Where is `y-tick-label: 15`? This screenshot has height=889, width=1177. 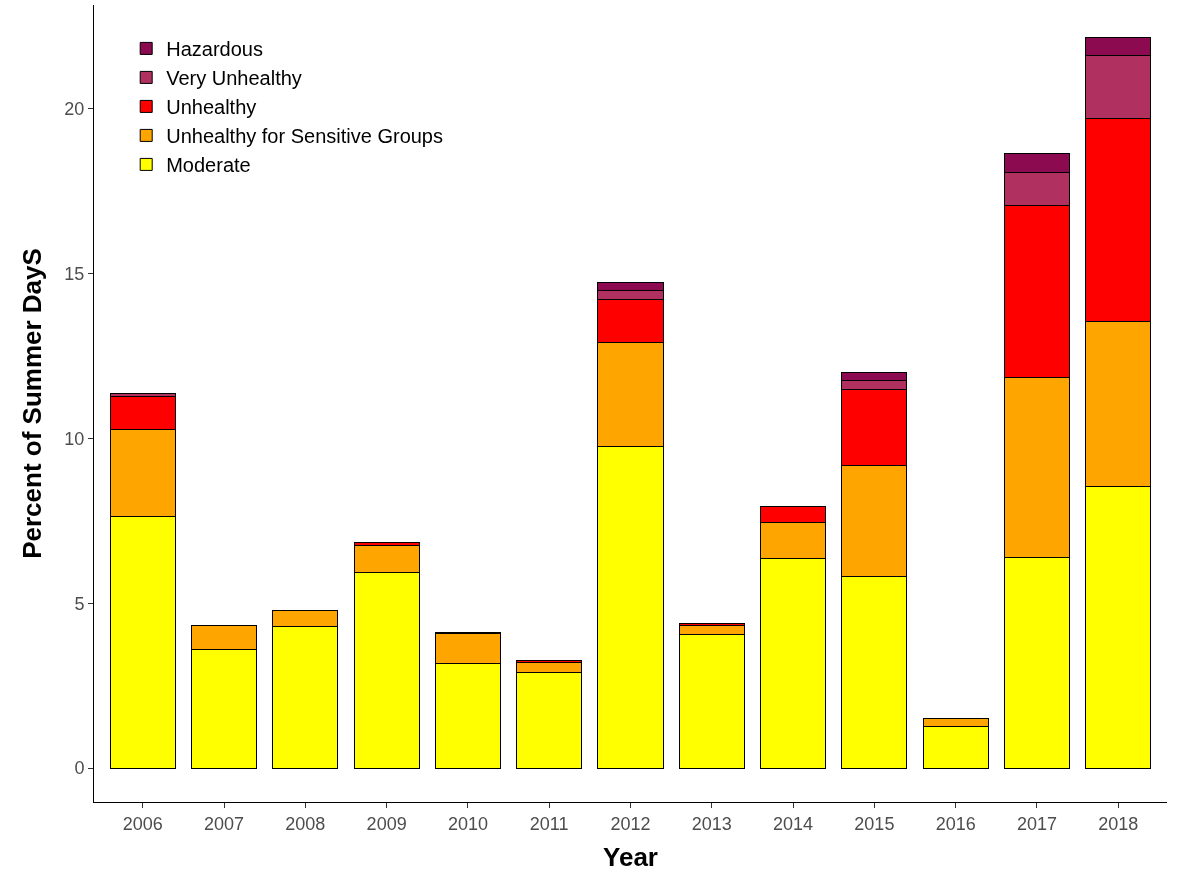
y-tick-label: 15 is located at coordinates (74, 273).